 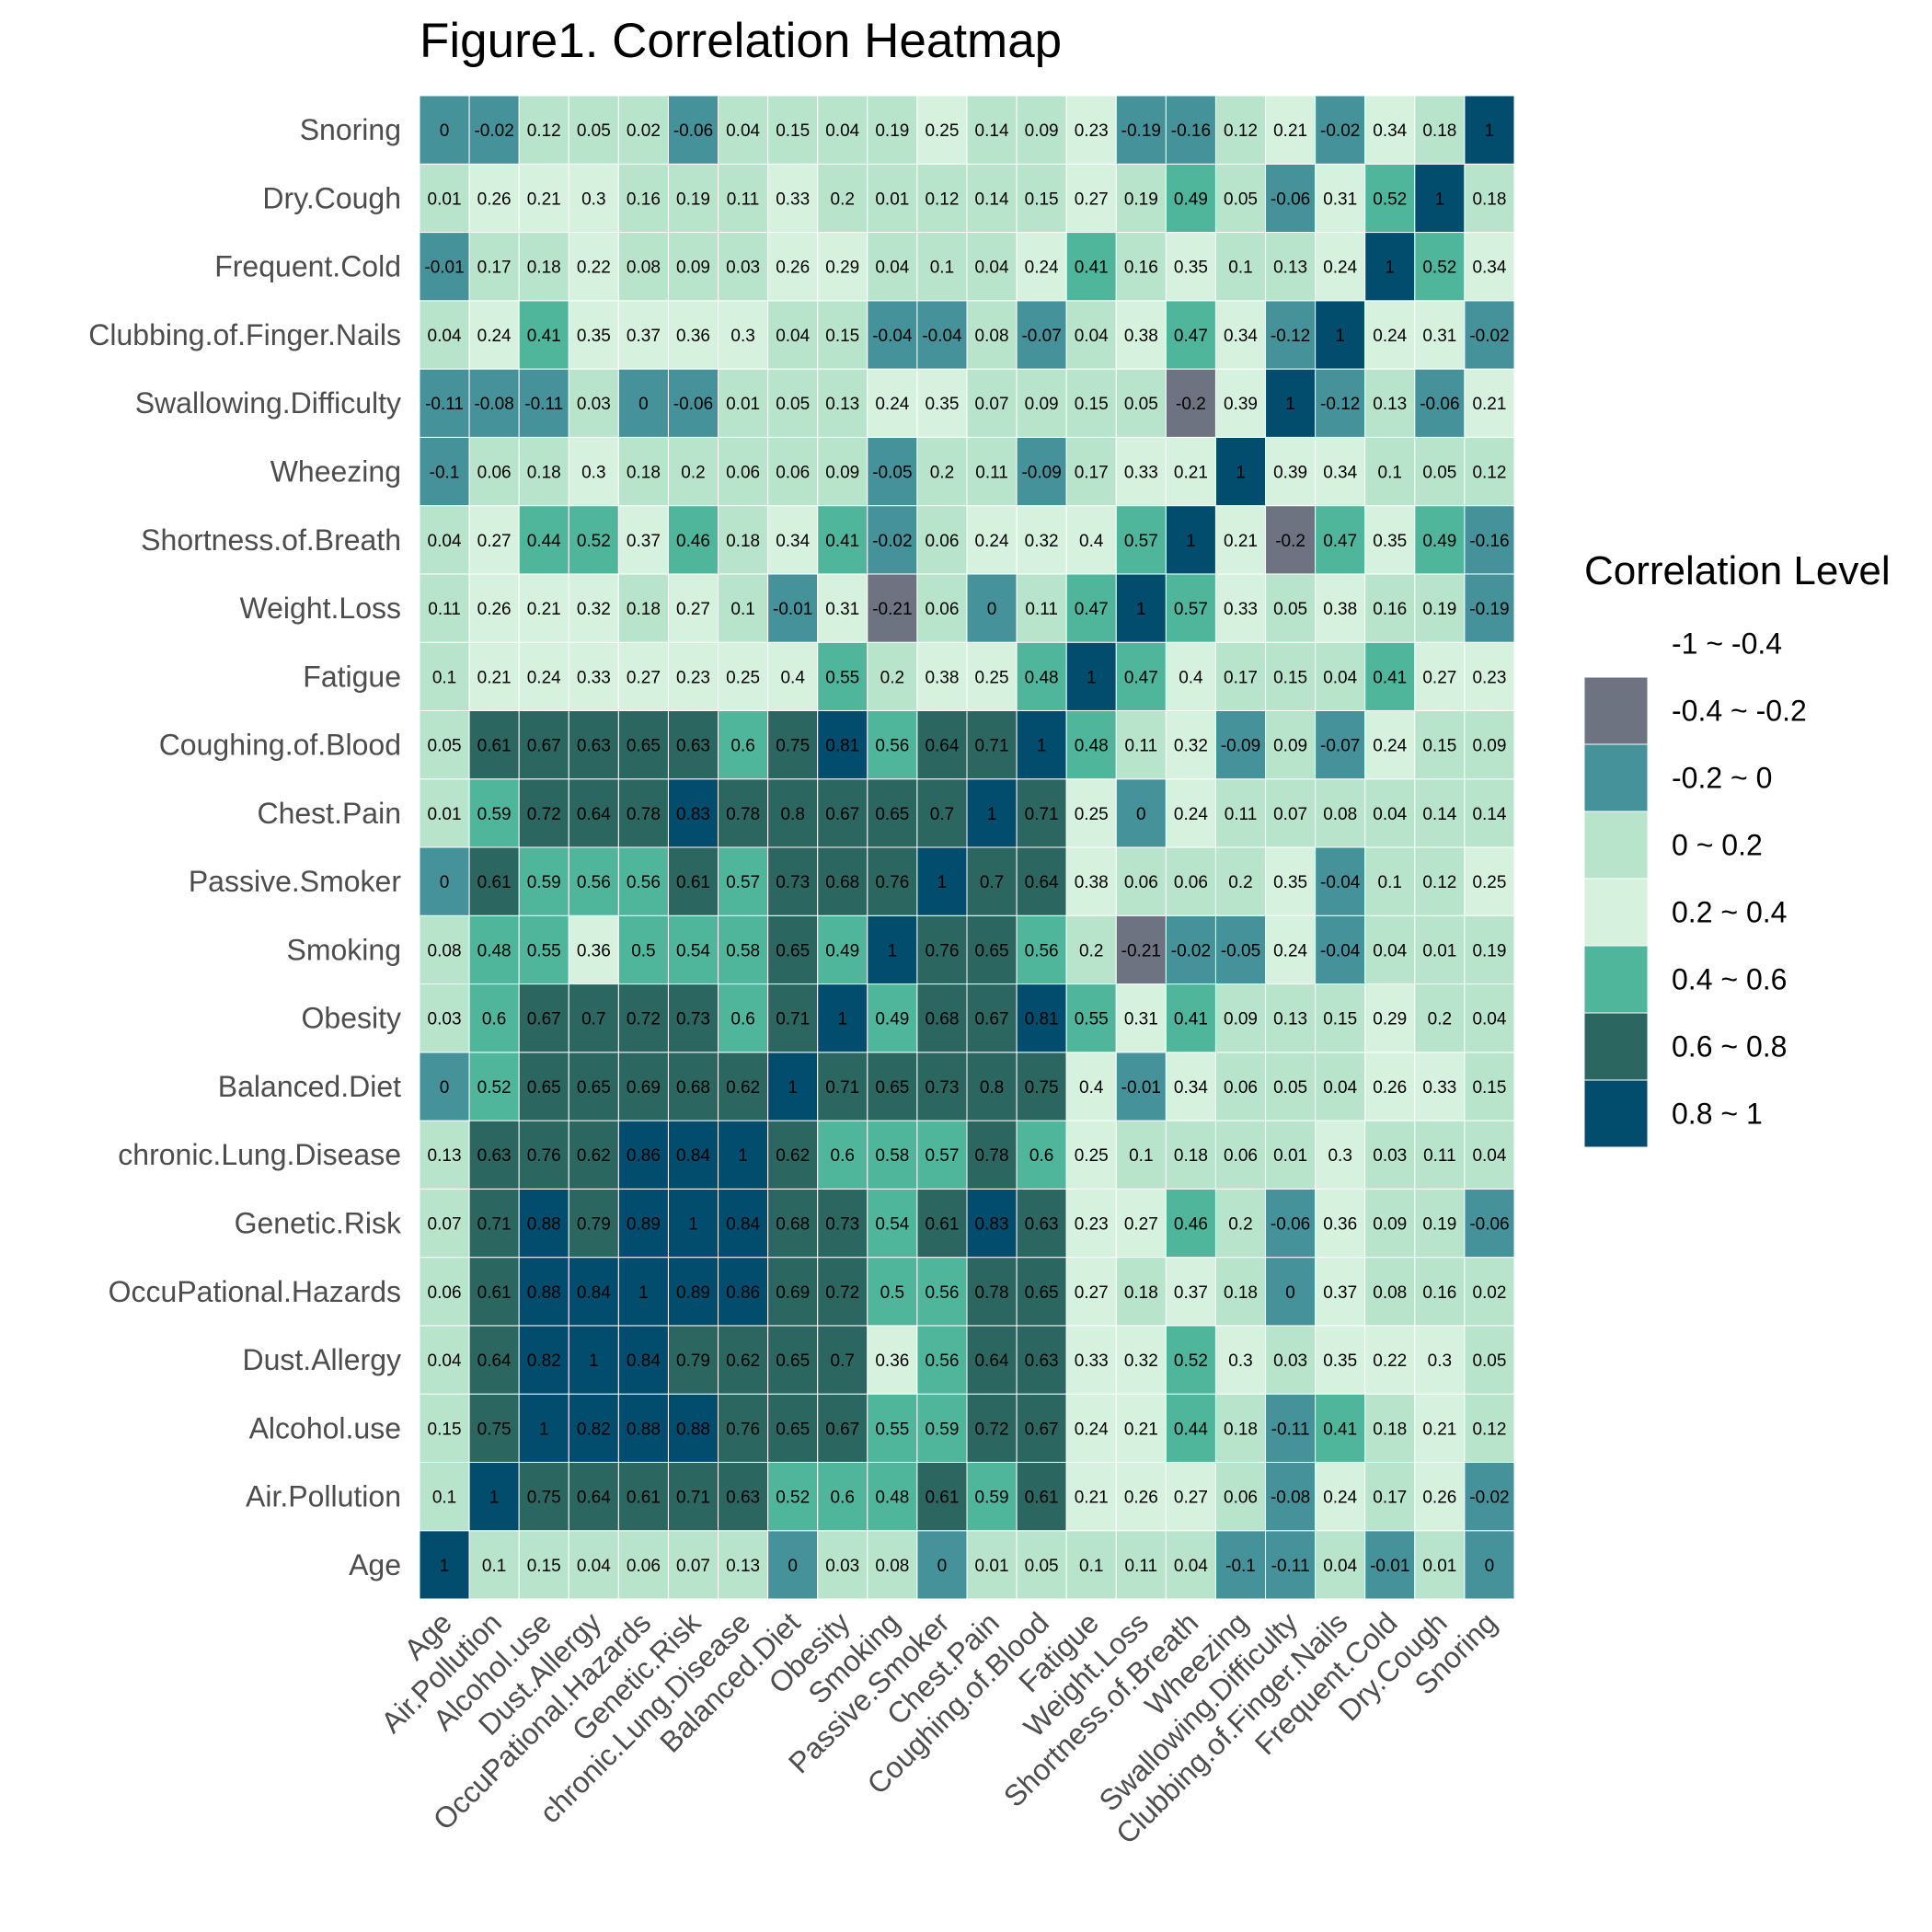 What do you see at coordinates (1092, 746) in the screenshot?
I see `cell-value-label: 0.48` at bounding box center [1092, 746].